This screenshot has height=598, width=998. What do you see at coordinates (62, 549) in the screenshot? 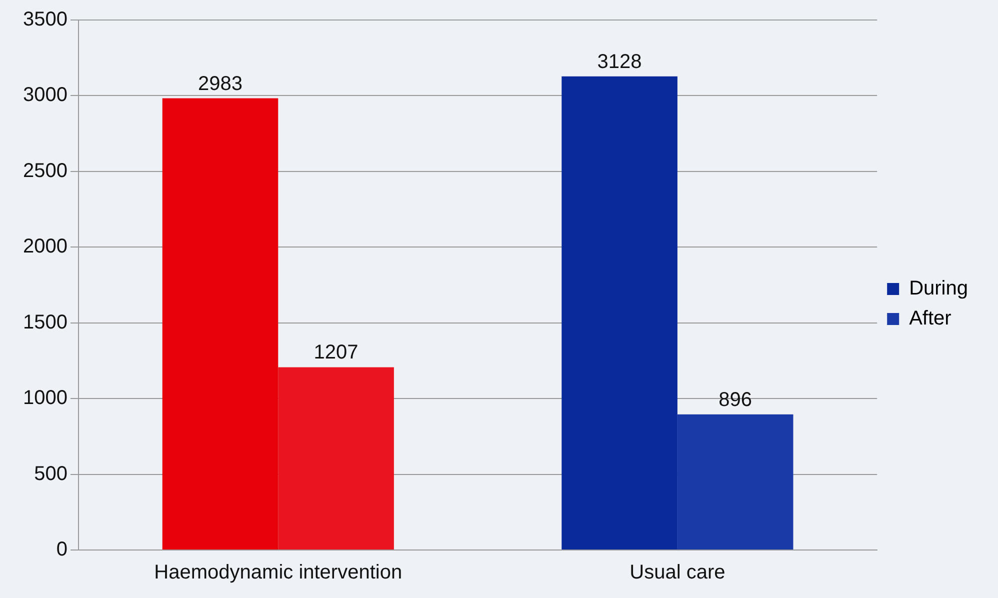
I see `y-tick-label: 0` at bounding box center [62, 549].